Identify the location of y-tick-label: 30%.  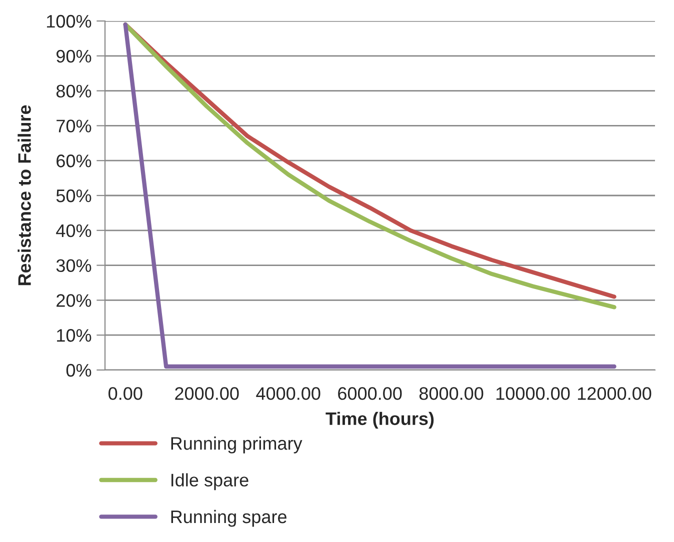
(74, 265).